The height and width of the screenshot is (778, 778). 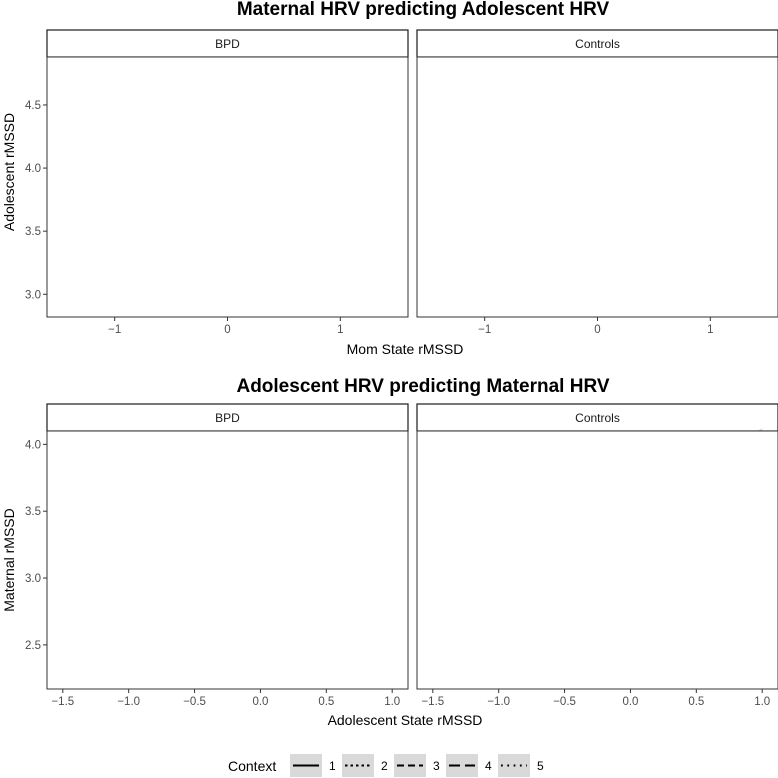 What do you see at coordinates (423, 10) in the screenshot?
I see `top-chart-title: Maternal HRV predicting Adolescent HRV` at bounding box center [423, 10].